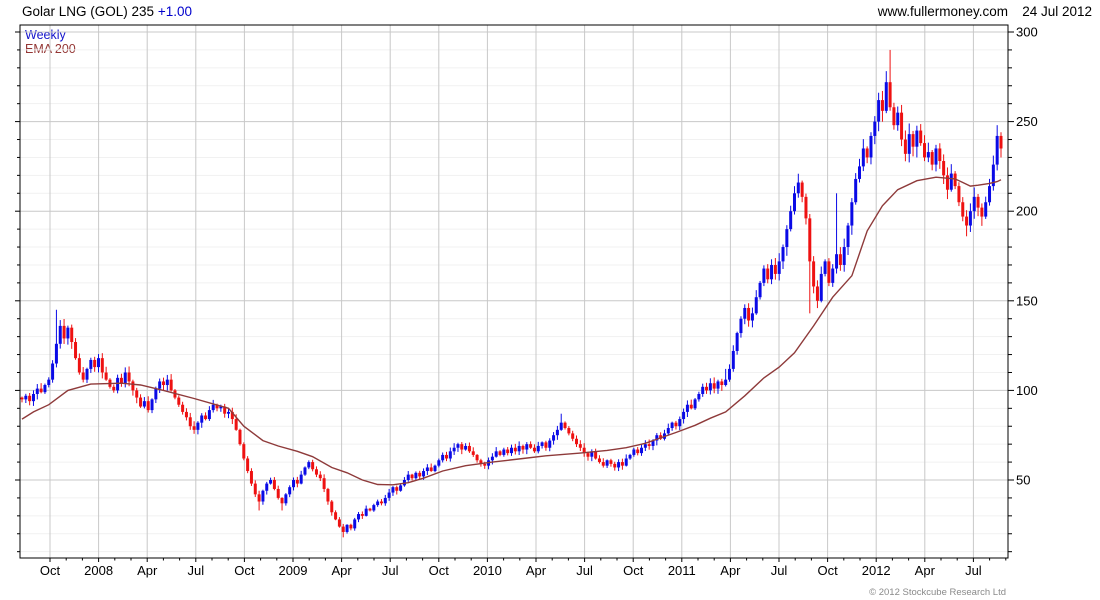  I want to click on svg-text: 2010, so click(487, 570).